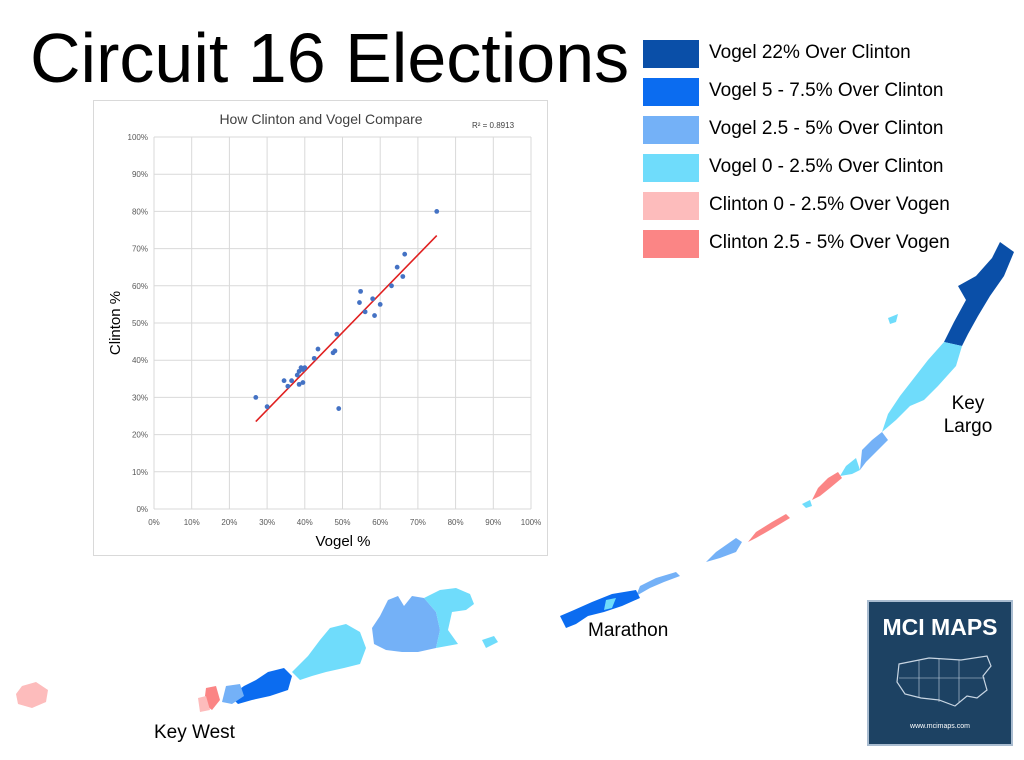 This screenshot has width=1024, height=760. What do you see at coordinates (922, 387) in the screenshot?
I see `key-largo-region` at bounding box center [922, 387].